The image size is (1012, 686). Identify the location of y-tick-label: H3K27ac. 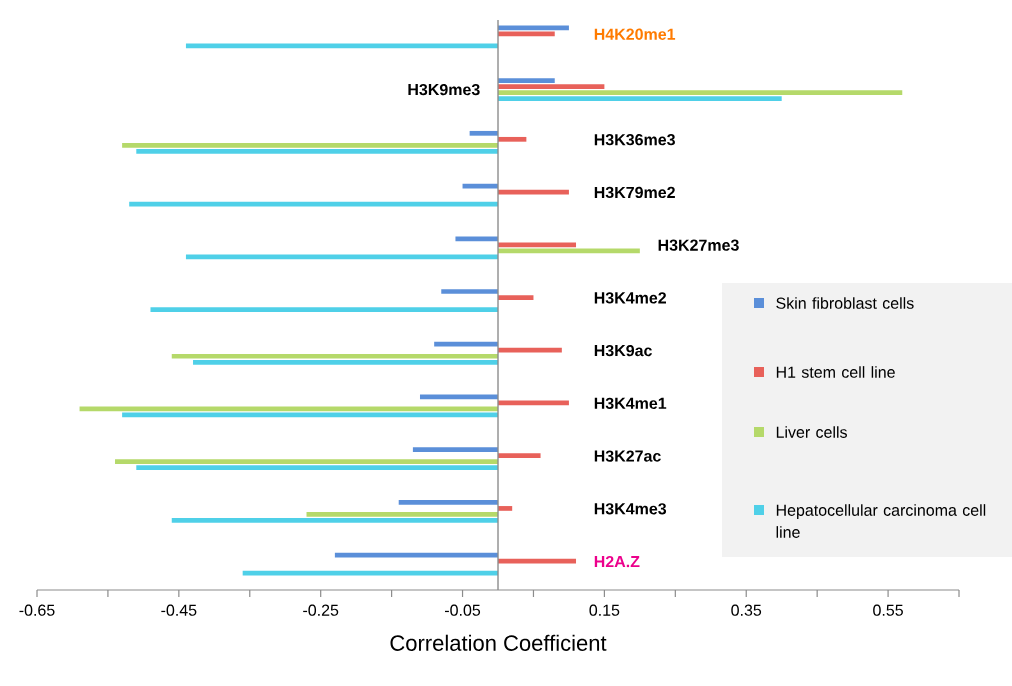
(627, 456).